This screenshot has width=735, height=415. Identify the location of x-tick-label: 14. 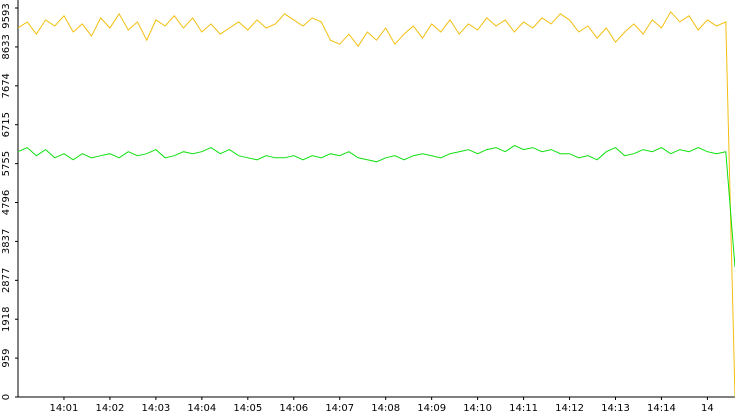
(707, 408).